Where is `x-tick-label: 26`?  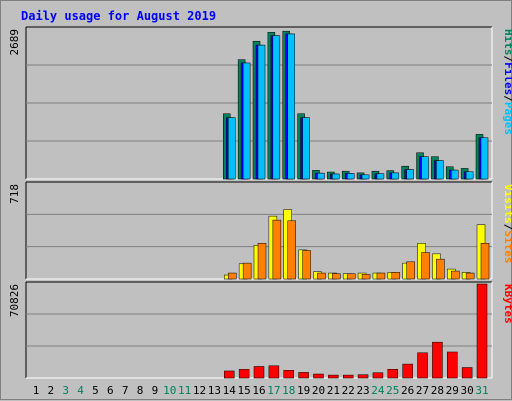
x-tick-label: 26 is located at coordinates (407, 390).